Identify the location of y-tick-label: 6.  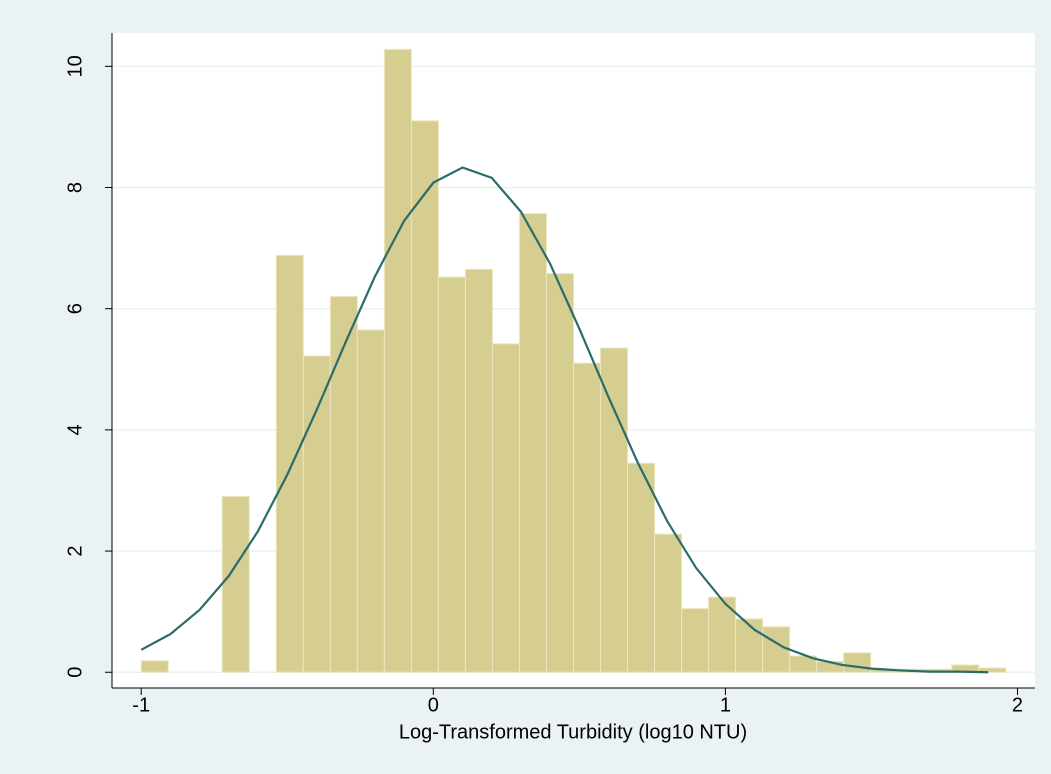
(75, 308).